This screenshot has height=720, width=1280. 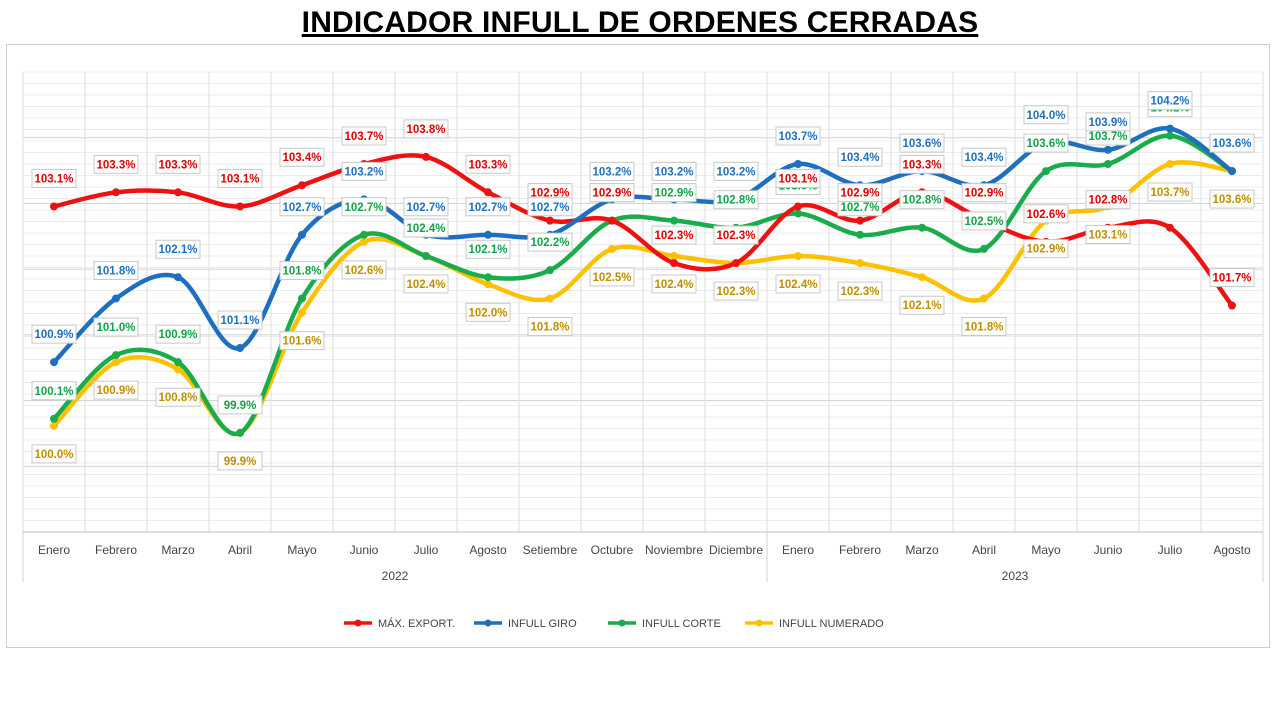 I want to click on max-export-legend-marker, so click(x=358, y=623).